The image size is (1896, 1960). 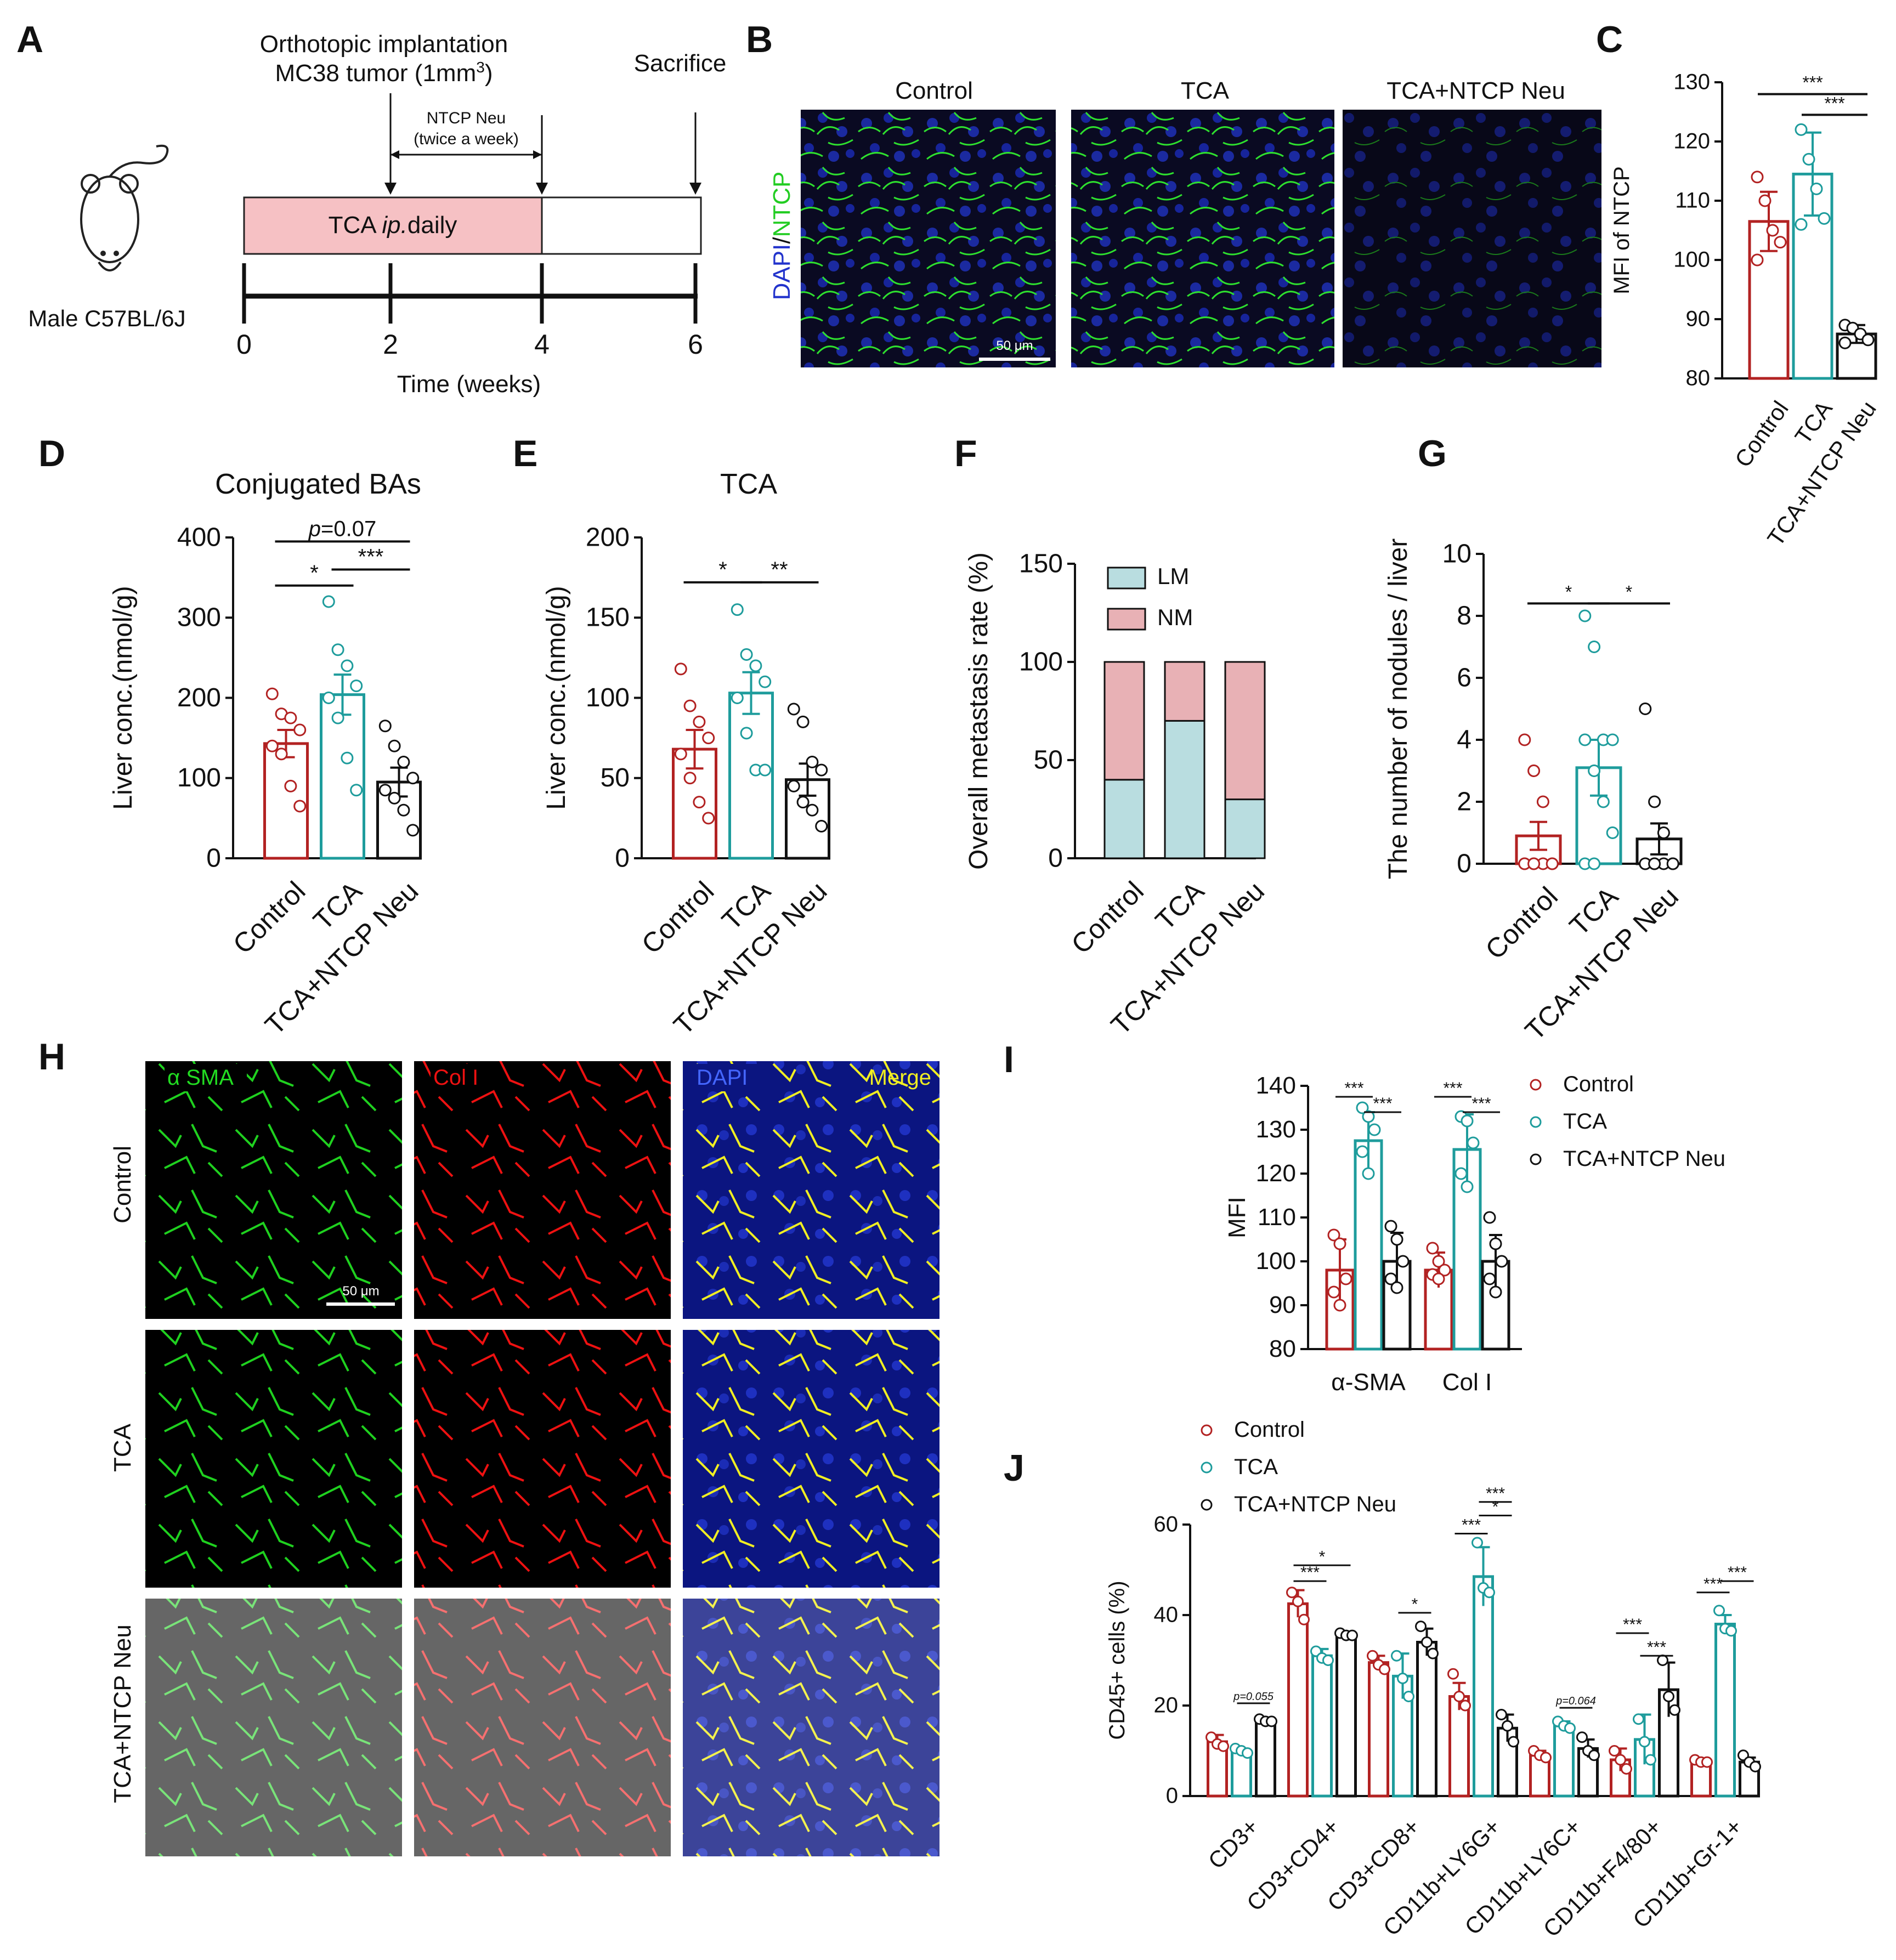 What do you see at coordinates (29, 39) in the screenshot?
I see `panel-letter-a: A` at bounding box center [29, 39].